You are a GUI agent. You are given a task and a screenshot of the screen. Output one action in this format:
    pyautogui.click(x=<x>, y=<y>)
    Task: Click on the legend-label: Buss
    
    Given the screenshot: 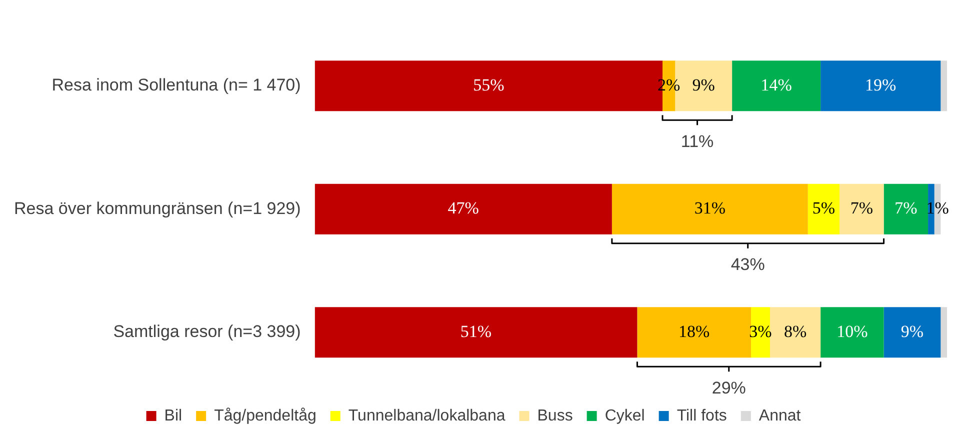 What is the action you would take?
    pyautogui.click(x=555, y=415)
    